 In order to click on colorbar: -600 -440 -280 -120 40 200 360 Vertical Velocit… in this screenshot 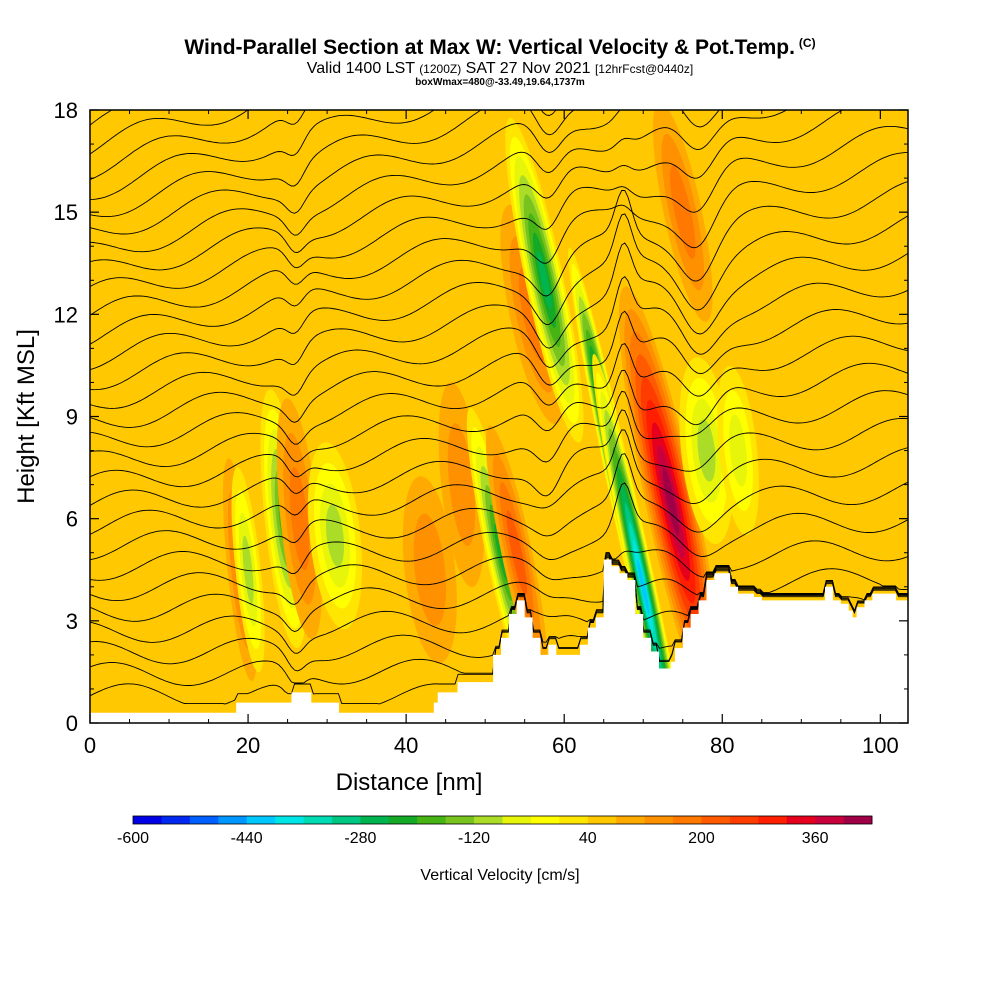, I will do `click(495, 849)`.